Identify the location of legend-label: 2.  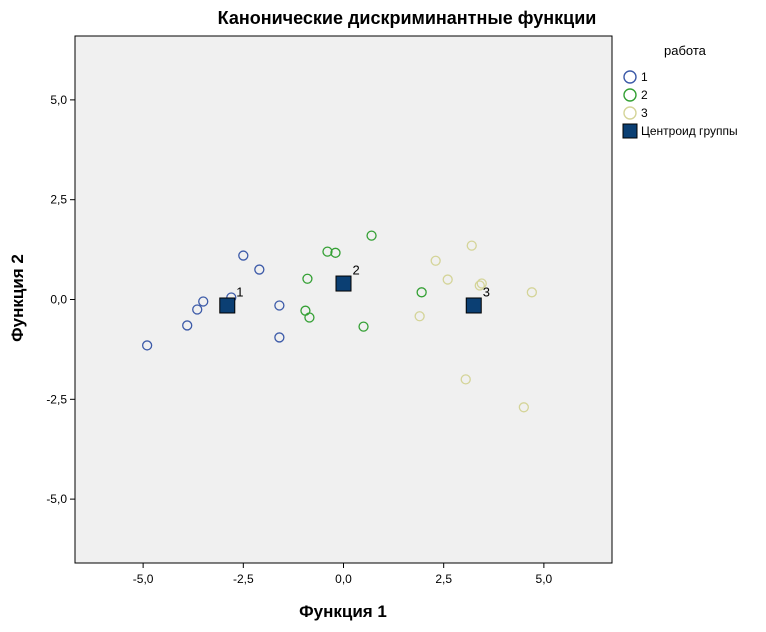
(644, 95).